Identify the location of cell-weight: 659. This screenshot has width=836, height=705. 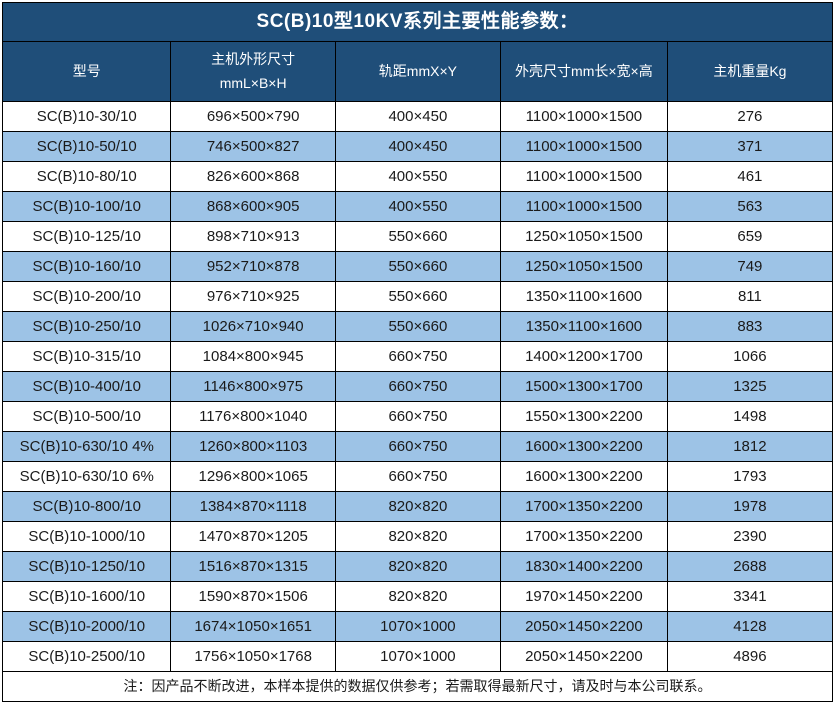
(750, 236).